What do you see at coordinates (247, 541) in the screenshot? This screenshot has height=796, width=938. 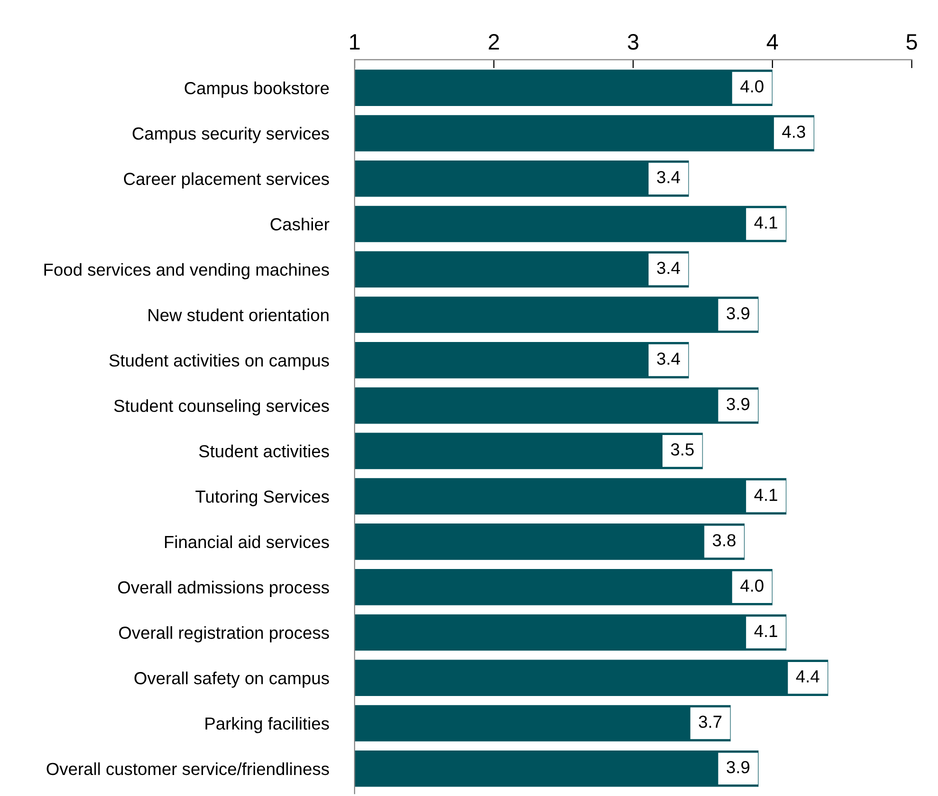 I see `y-tick-label: Financial aid services` at bounding box center [247, 541].